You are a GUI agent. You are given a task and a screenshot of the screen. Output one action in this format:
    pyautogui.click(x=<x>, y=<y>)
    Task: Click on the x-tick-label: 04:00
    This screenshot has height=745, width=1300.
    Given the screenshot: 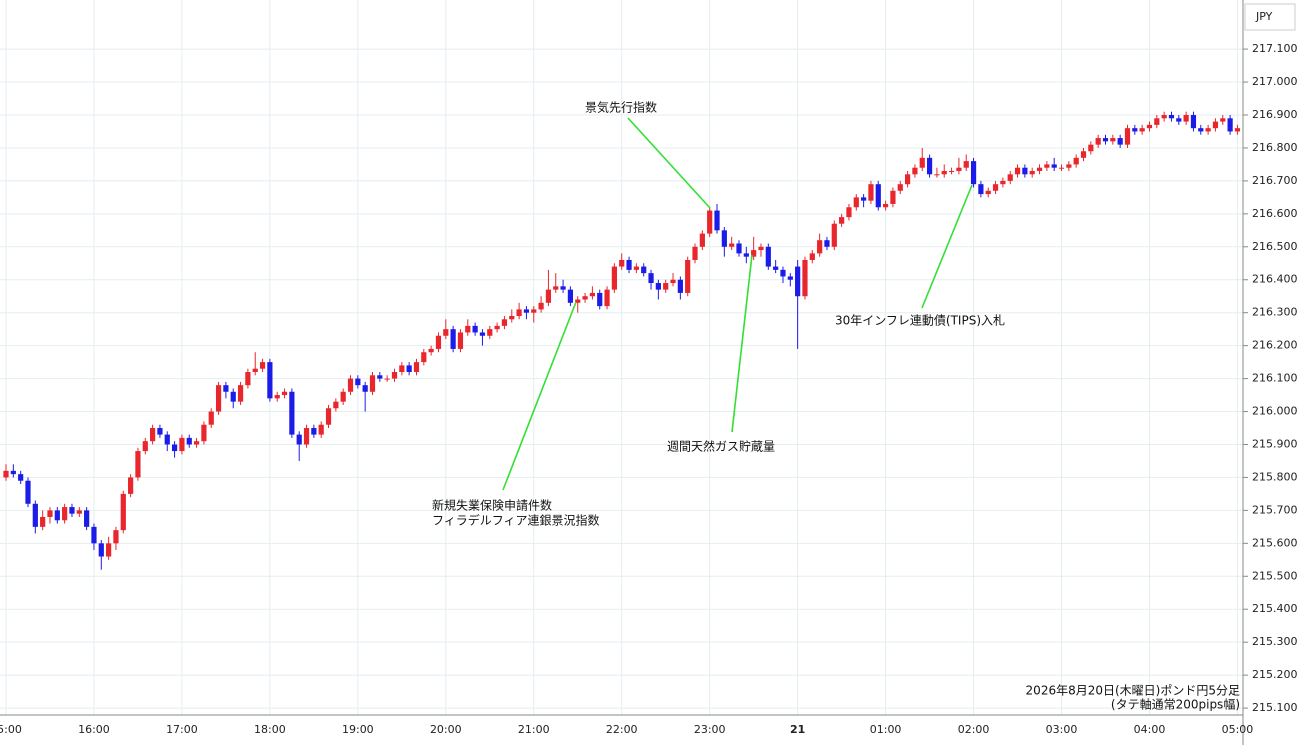 What is the action you would take?
    pyautogui.click(x=1150, y=729)
    